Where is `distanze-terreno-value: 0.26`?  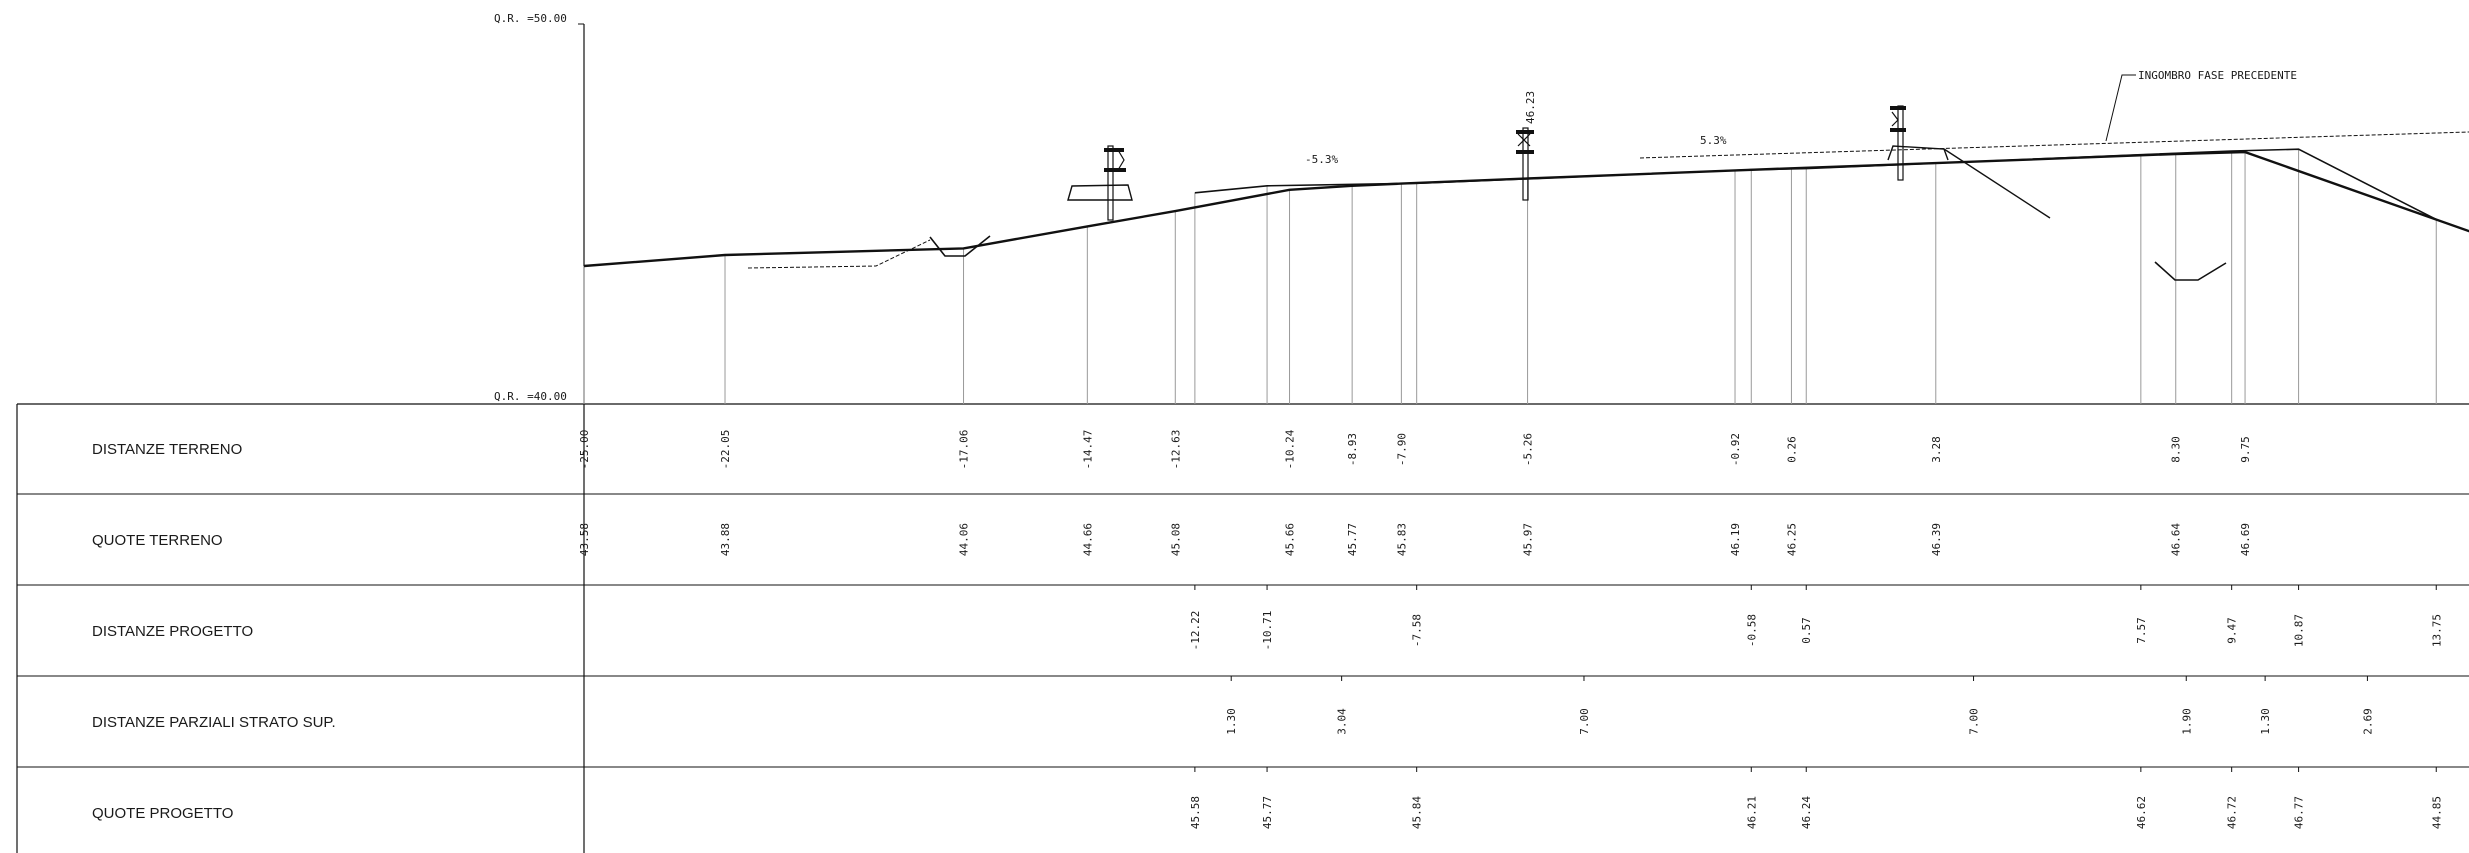 distanze-terreno-value: 0.26 is located at coordinates (1791, 449).